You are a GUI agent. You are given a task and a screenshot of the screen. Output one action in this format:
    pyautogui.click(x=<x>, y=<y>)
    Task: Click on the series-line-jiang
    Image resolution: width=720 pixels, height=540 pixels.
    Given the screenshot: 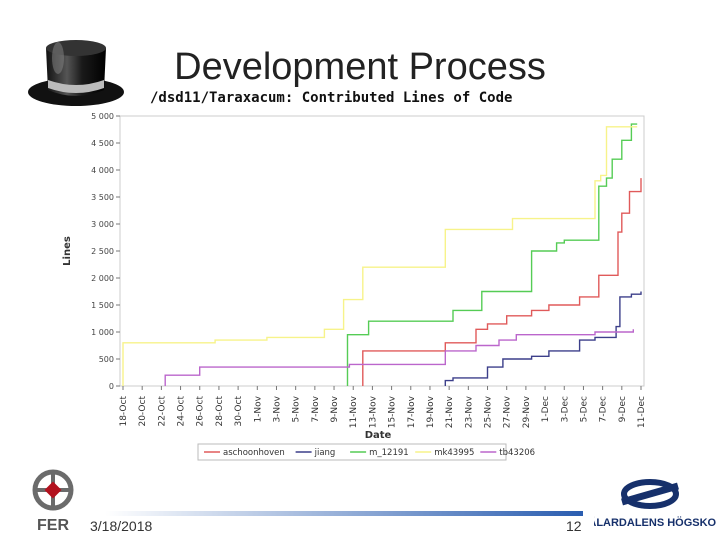 What is the action you would take?
    pyautogui.click(x=543, y=338)
    